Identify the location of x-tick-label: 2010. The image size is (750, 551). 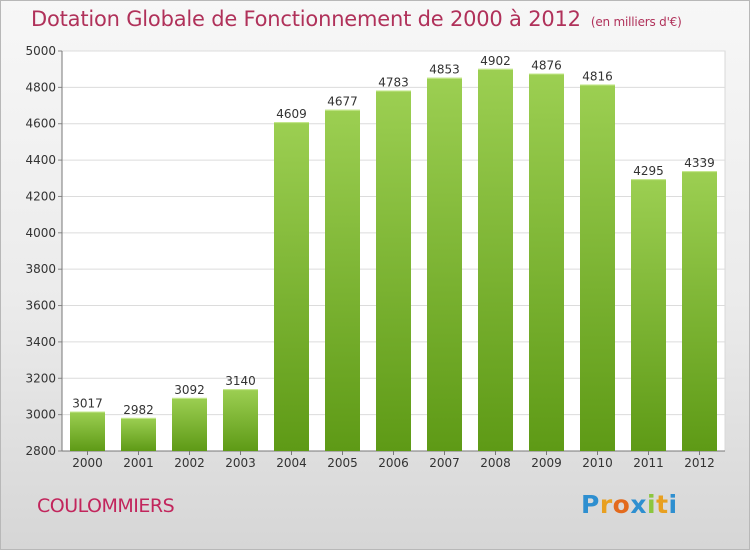
(597, 463).